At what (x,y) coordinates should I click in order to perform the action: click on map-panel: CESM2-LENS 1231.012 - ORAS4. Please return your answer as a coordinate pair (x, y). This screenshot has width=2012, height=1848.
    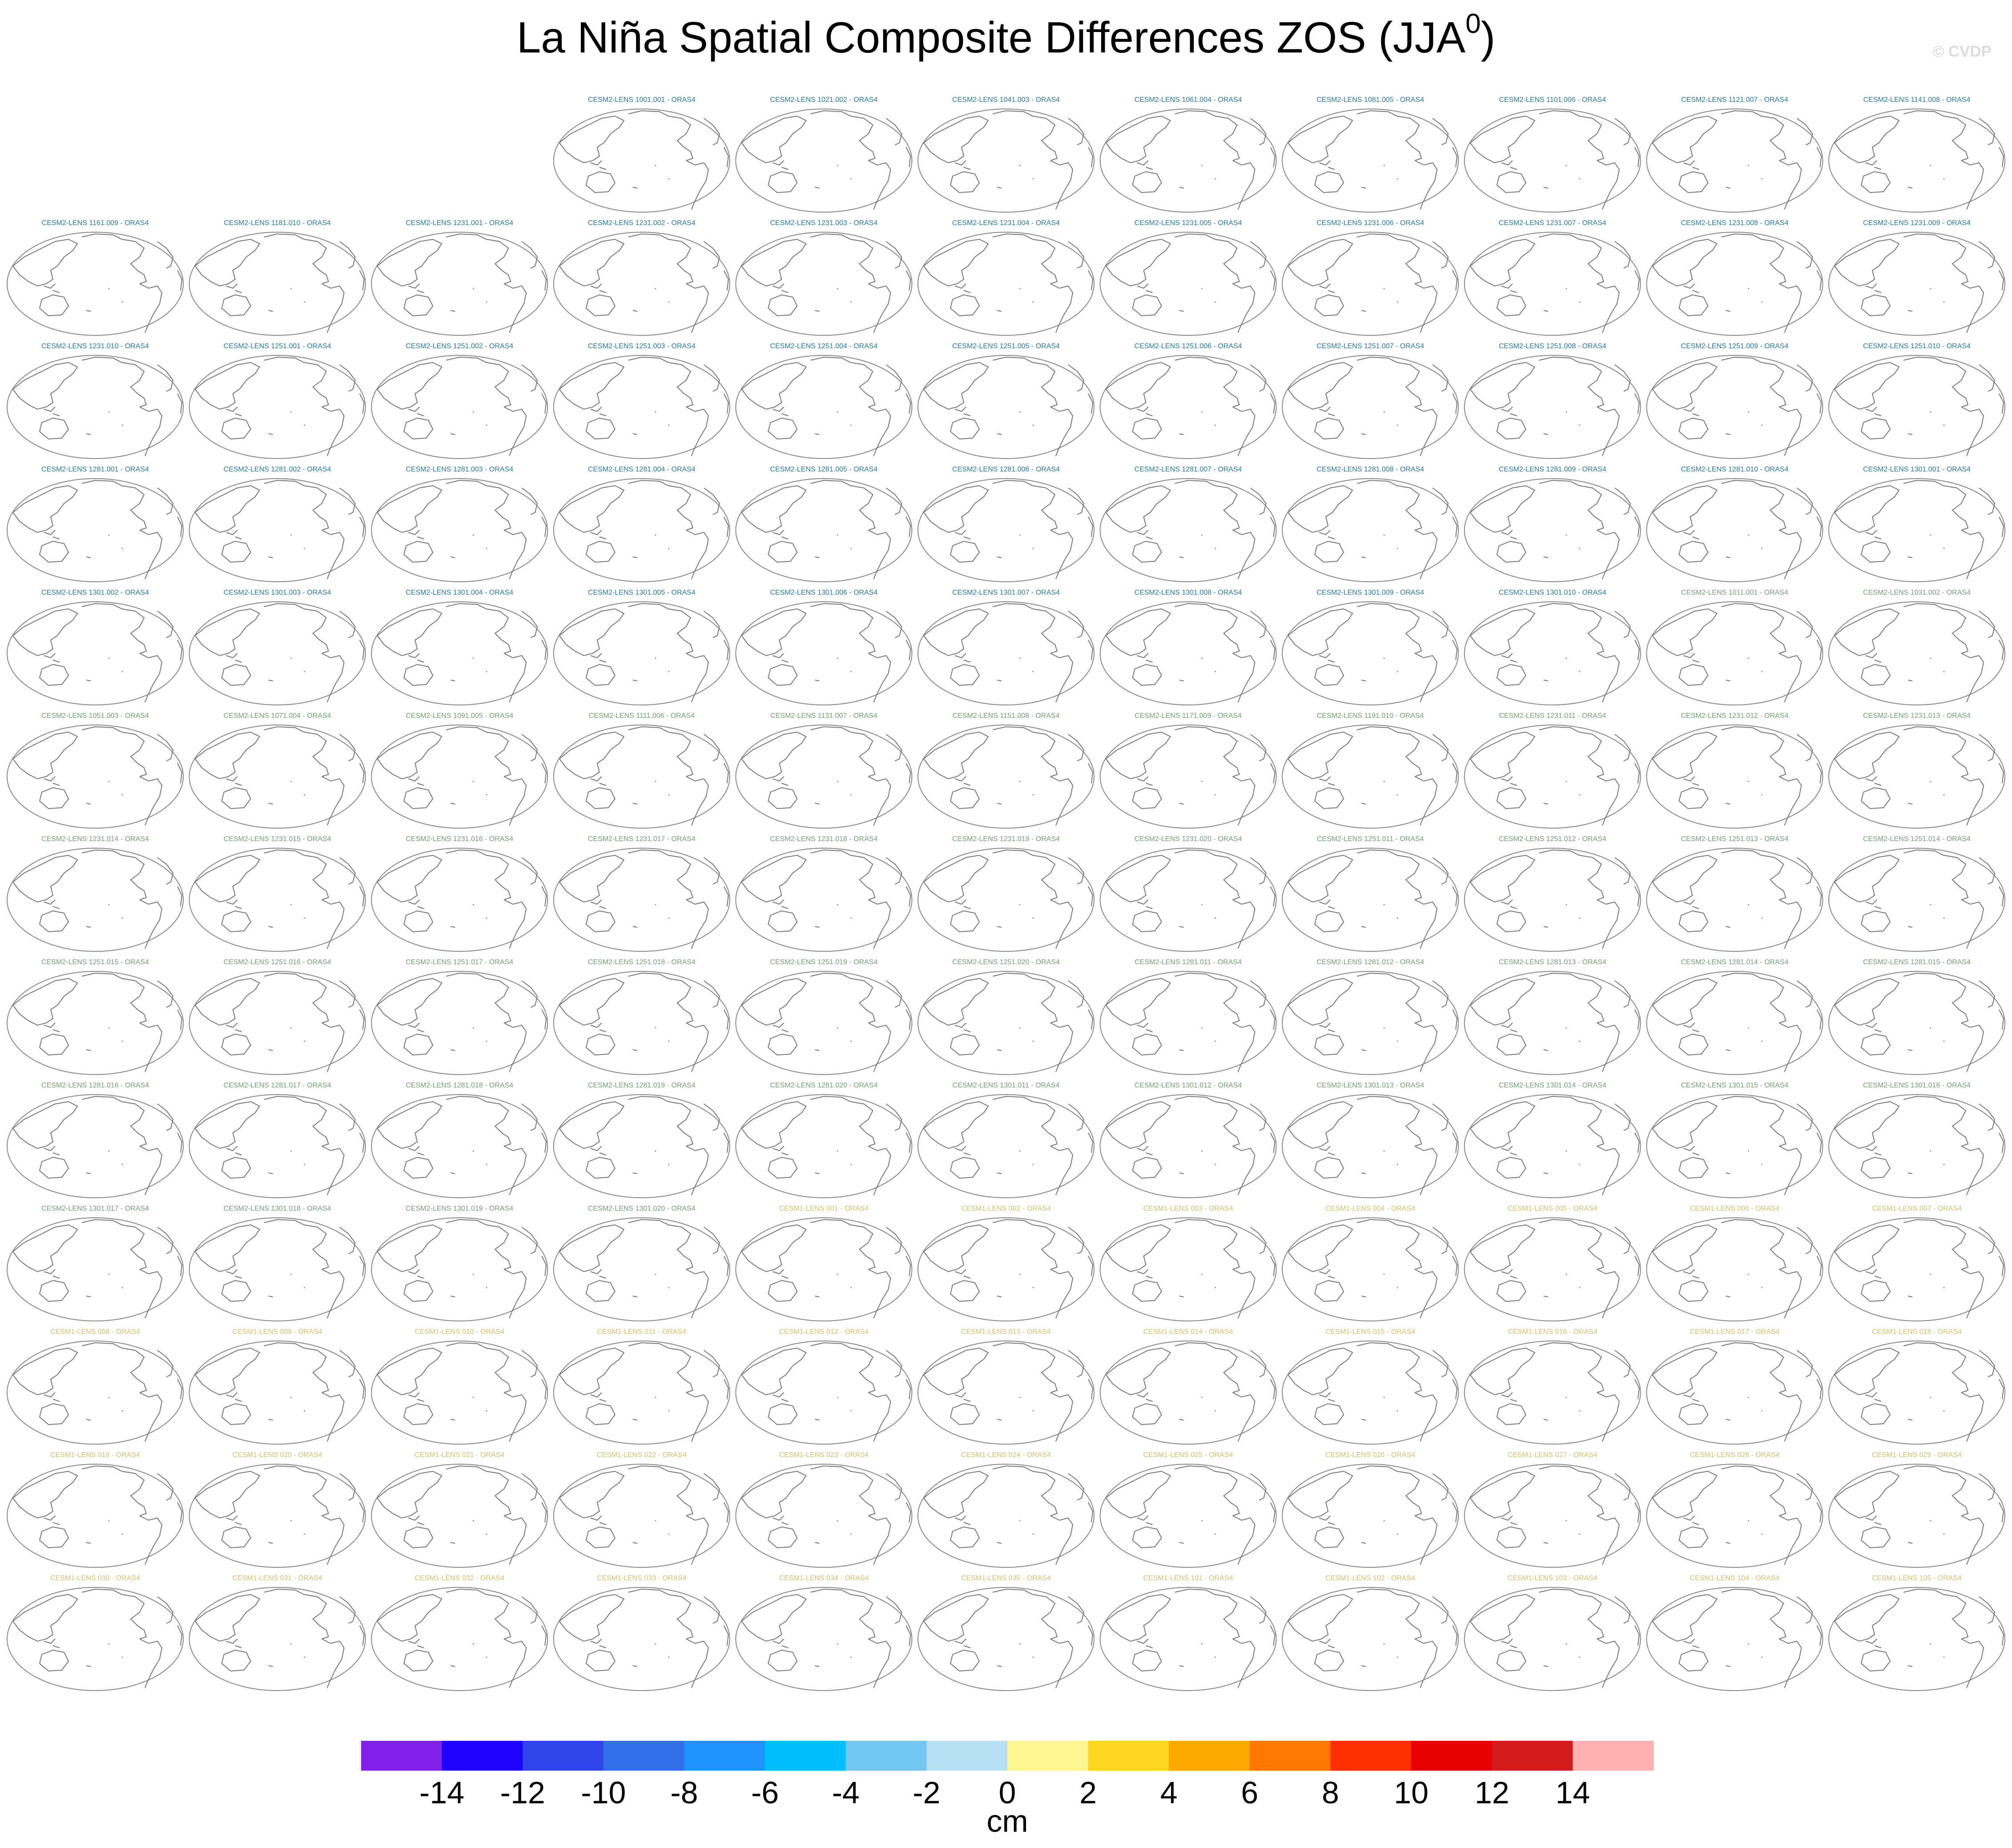
    Looking at the image, I should click on (1734, 770).